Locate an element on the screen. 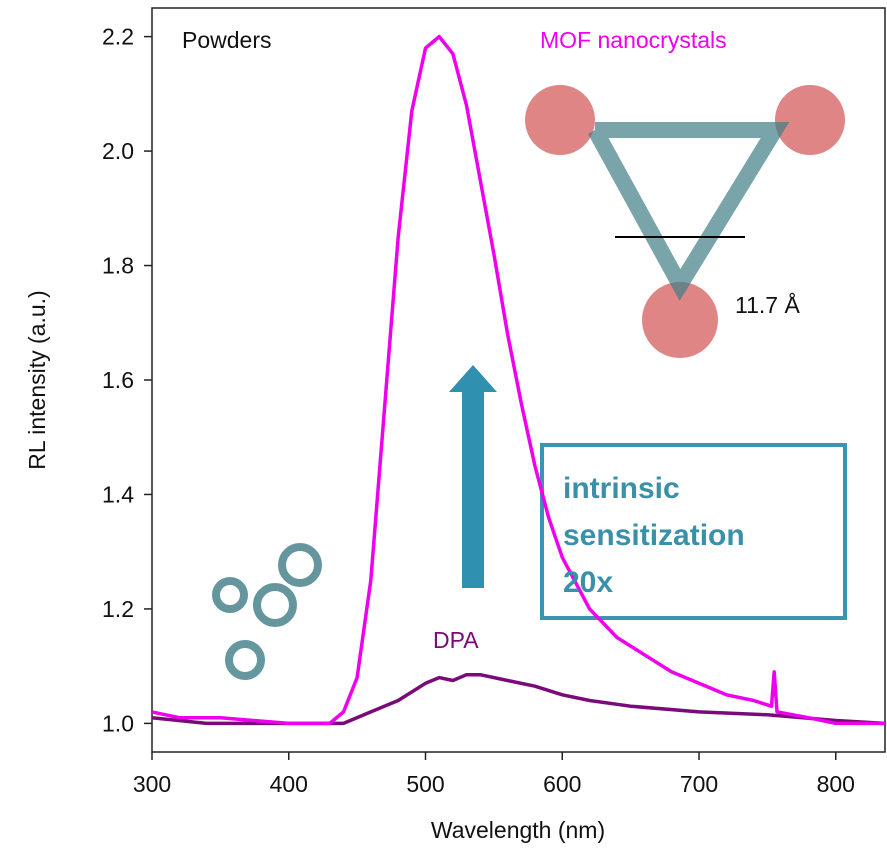 The width and height of the screenshot is (887, 868). x-tick-label: 400 is located at coordinates (289, 784).